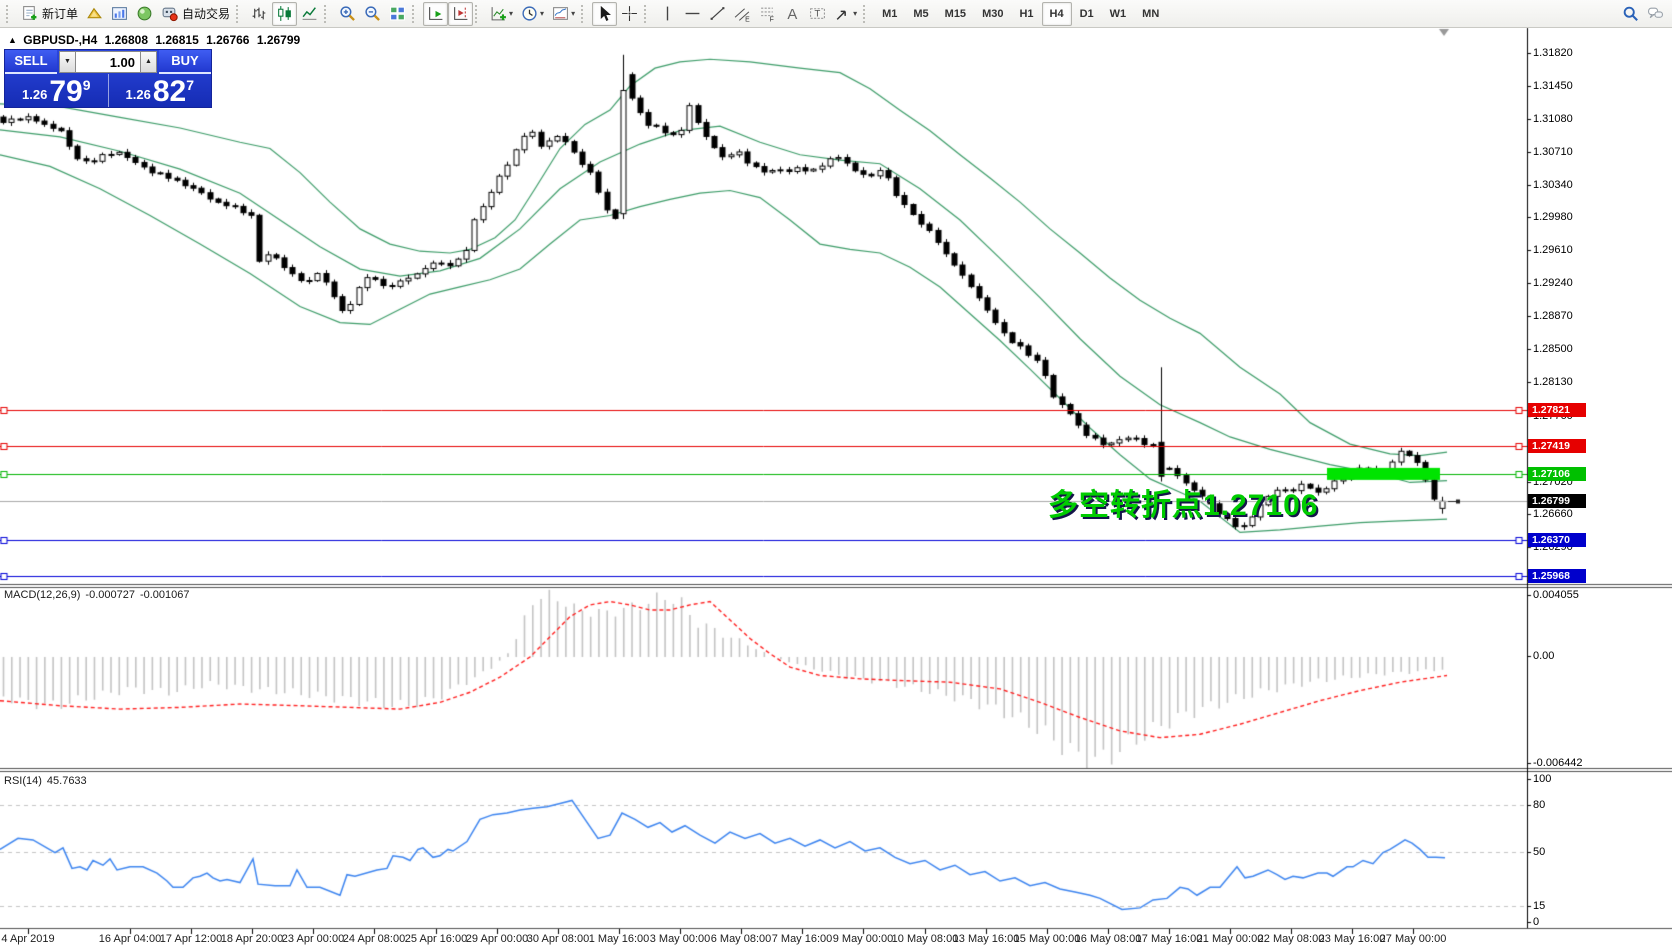 Image resolution: width=1672 pixels, height=952 pixels. What do you see at coordinates (252, 939) in the screenshot?
I see `time-axis-label: 18 Apr 20:00` at bounding box center [252, 939].